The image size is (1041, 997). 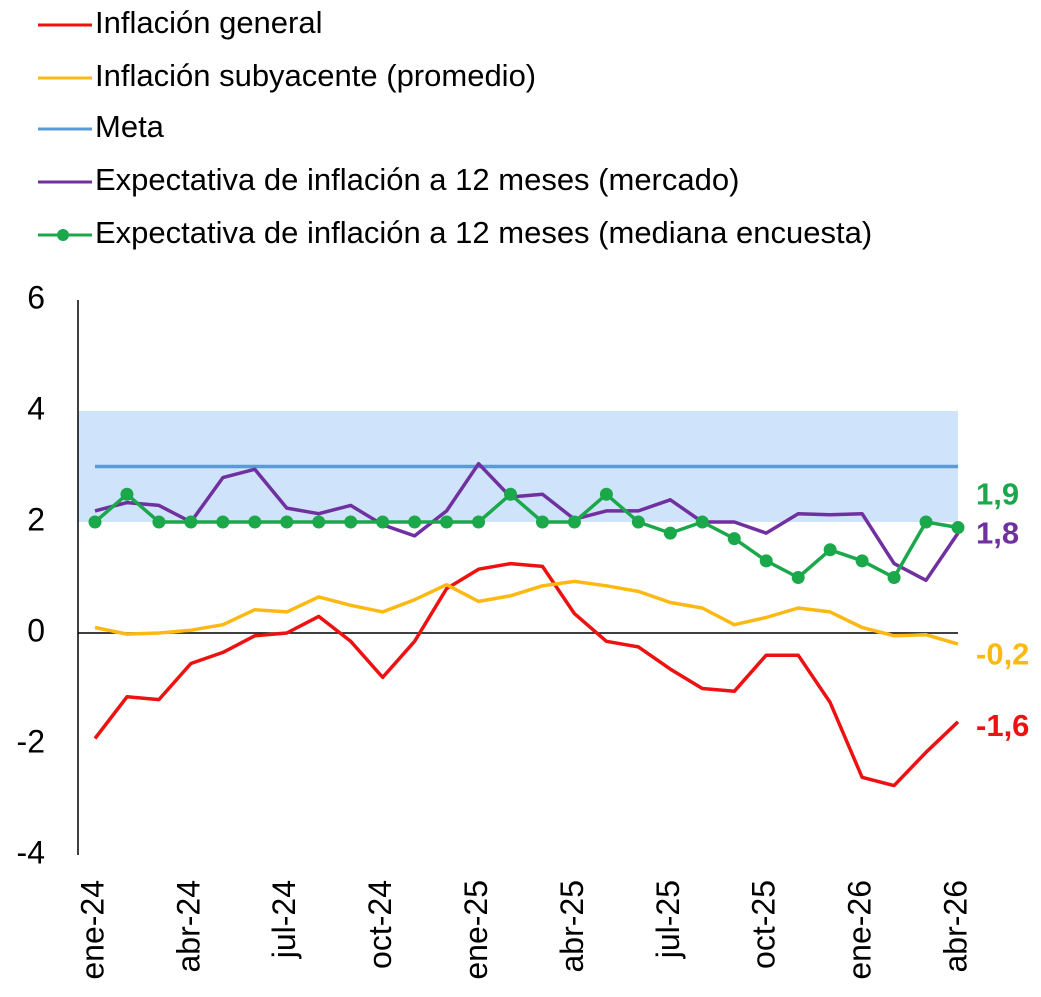 I want to click on value-label: 1,9, so click(x=997, y=494).